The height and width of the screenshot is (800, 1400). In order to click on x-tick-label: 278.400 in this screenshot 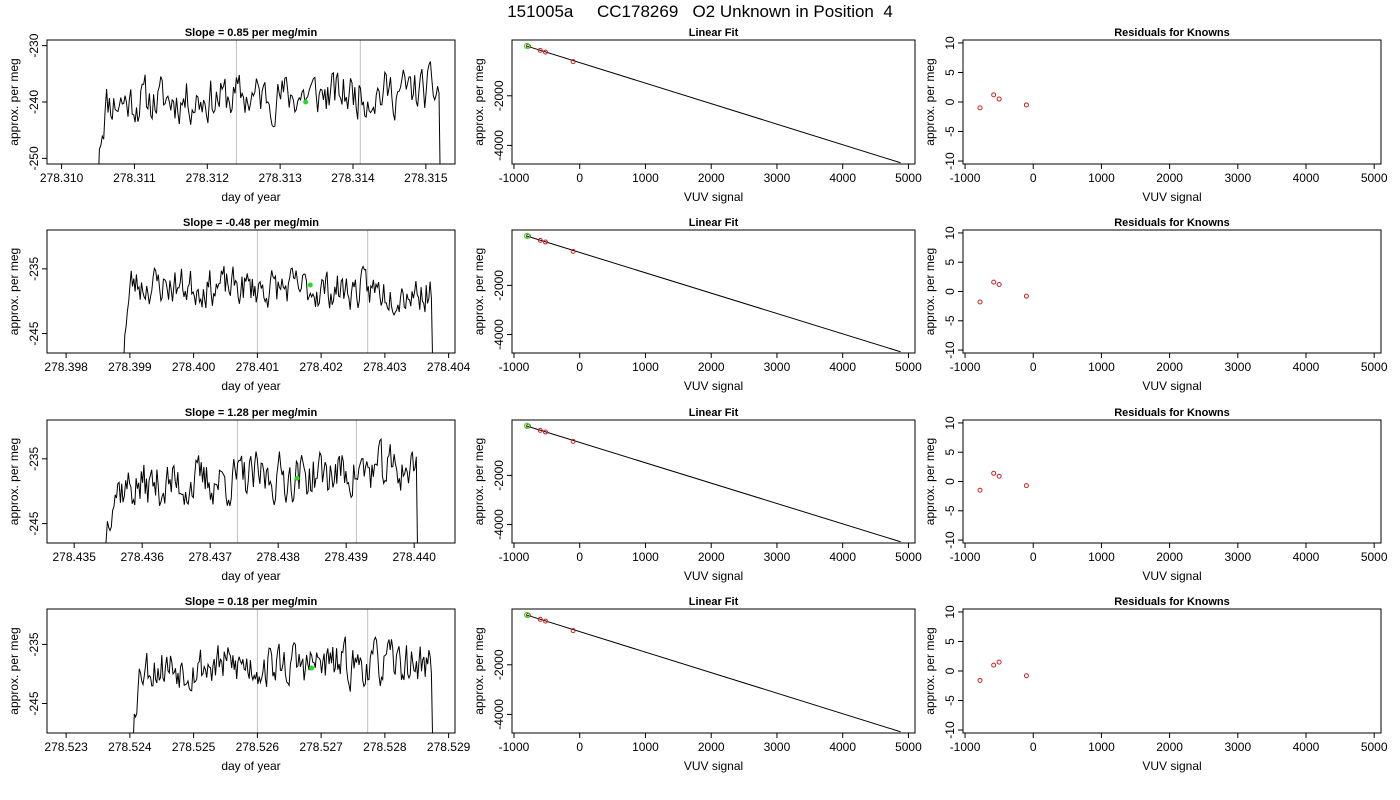, I will do `click(194, 367)`.